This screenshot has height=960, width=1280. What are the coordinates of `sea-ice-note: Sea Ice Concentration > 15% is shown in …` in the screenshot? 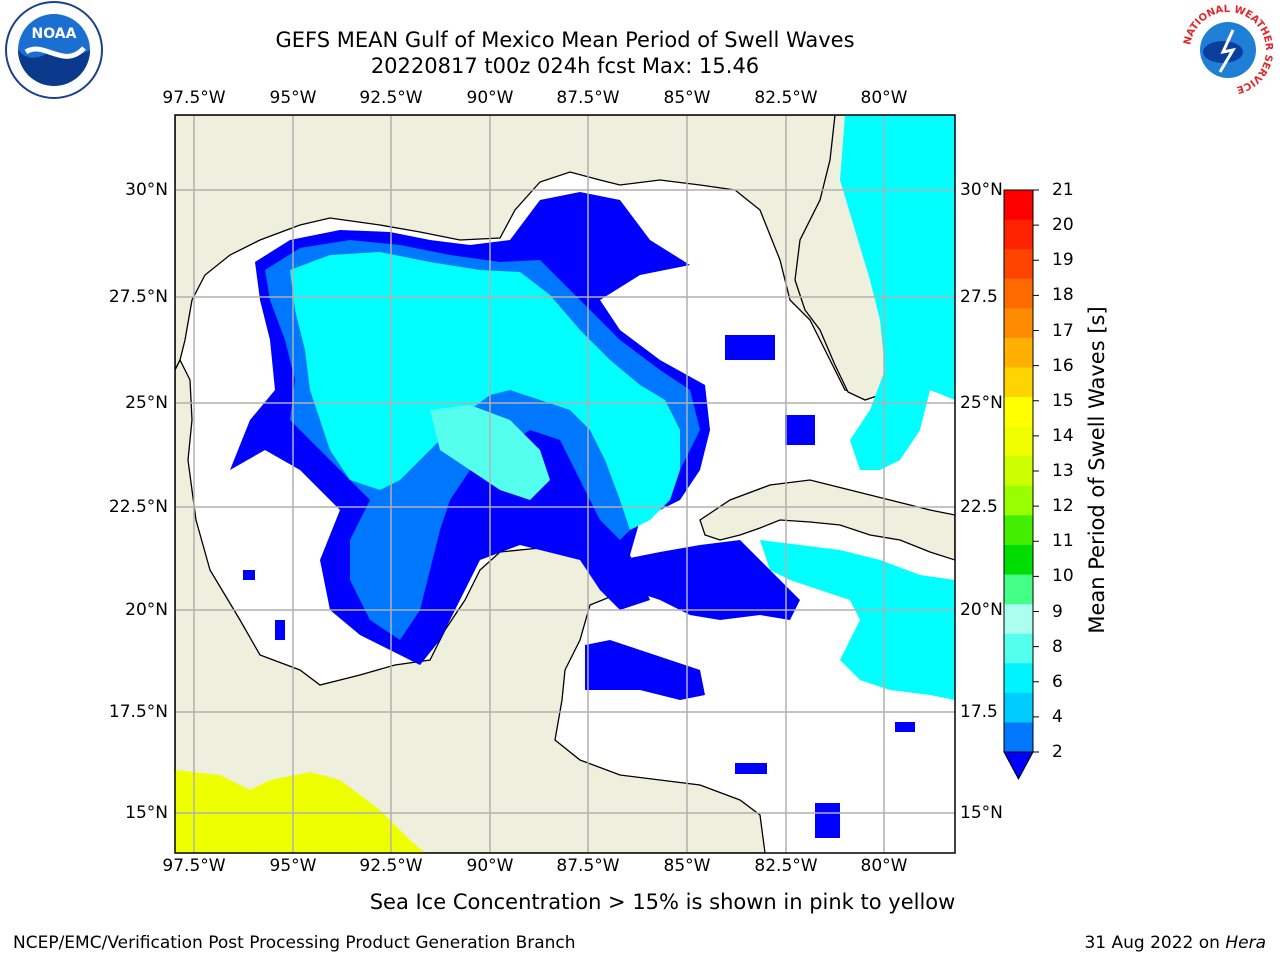 It's located at (662, 902).